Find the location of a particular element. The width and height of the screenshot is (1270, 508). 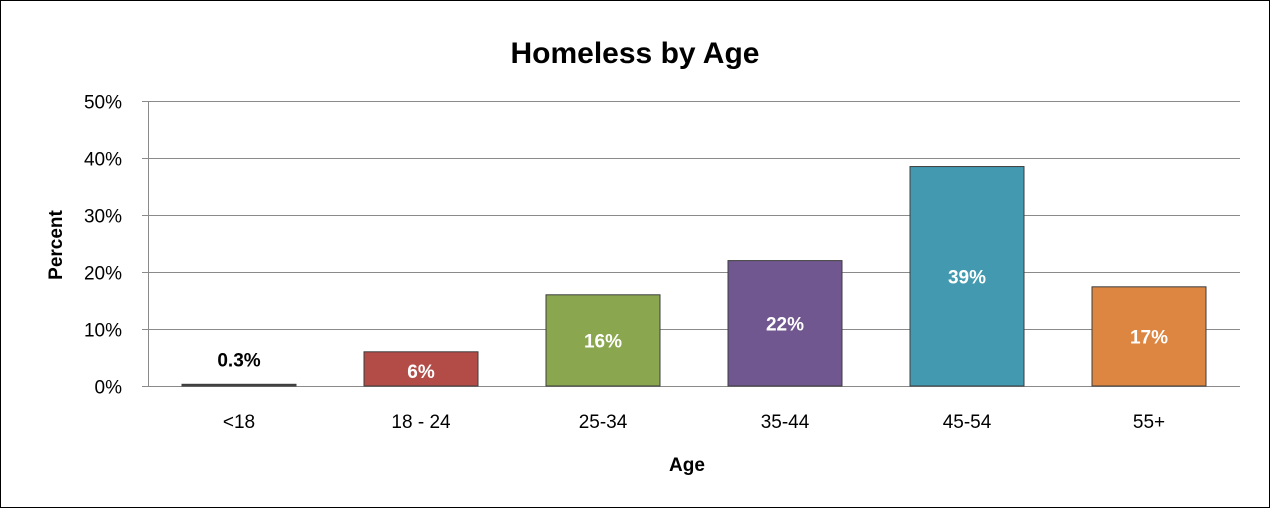

y-tick-label: 30% is located at coordinates (103, 217).